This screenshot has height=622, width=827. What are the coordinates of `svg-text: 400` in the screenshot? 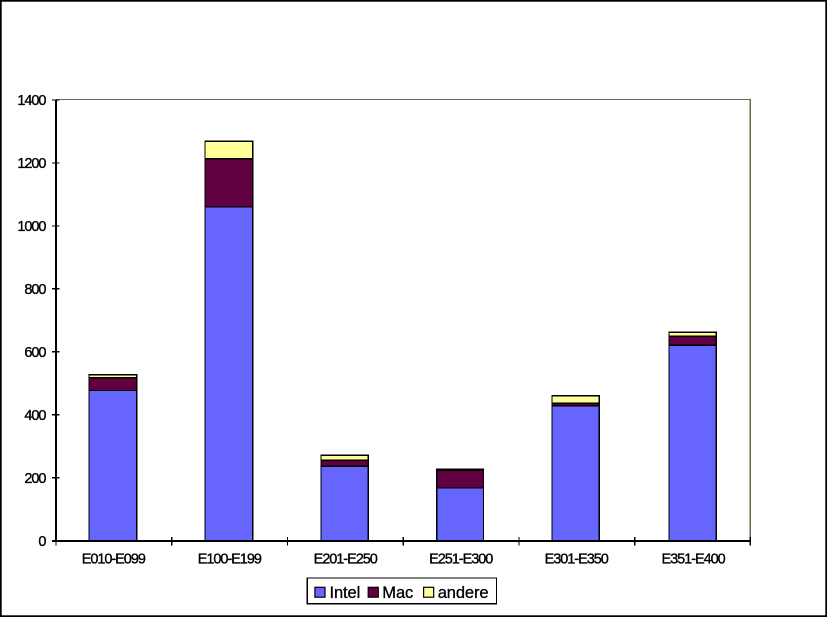 It's located at (35, 416).